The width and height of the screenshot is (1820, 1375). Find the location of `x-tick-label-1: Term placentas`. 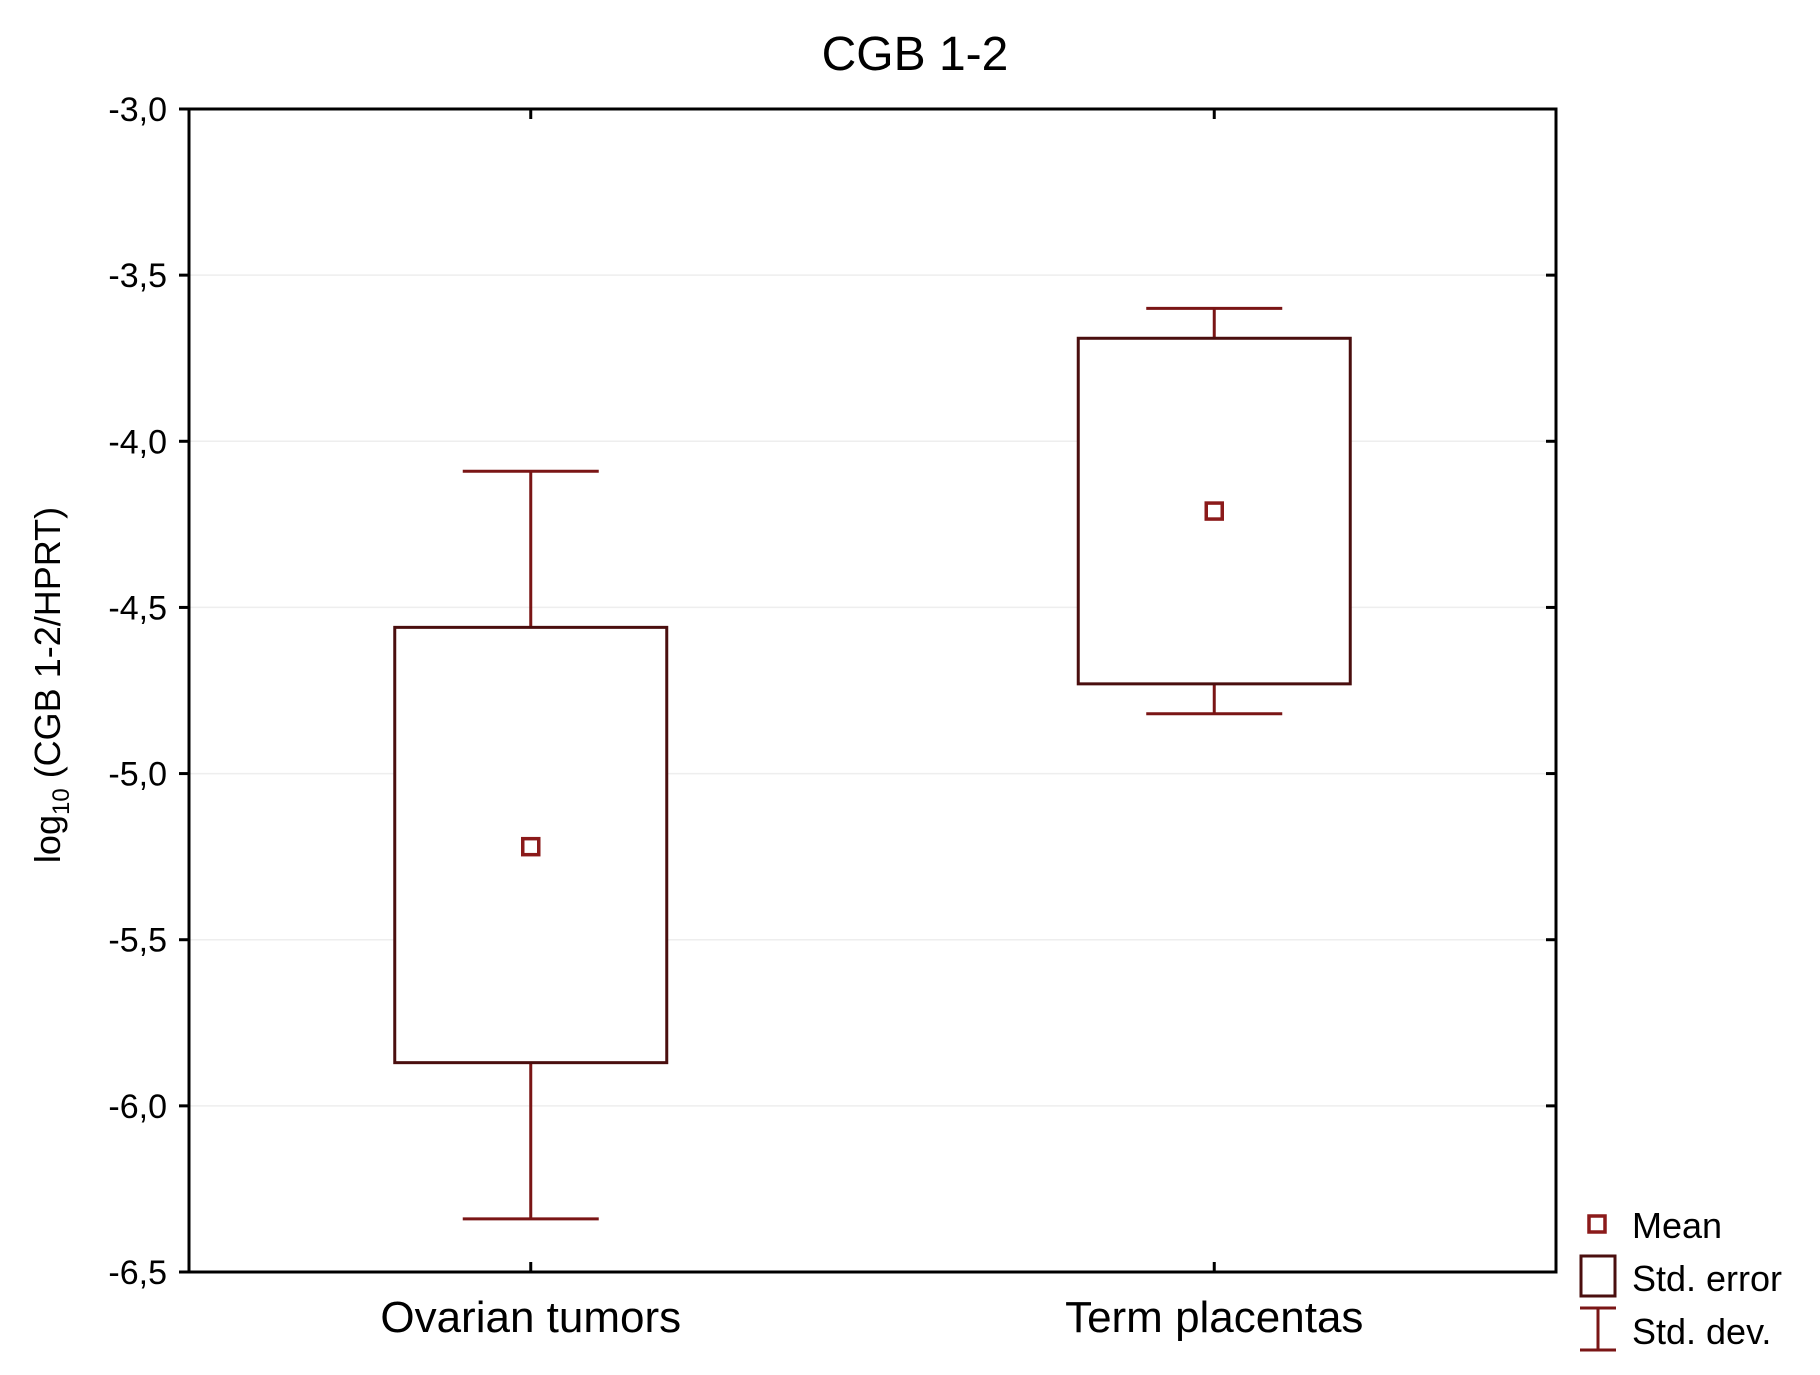

x-tick-label-1: Term placentas is located at coordinates (1214, 1317).